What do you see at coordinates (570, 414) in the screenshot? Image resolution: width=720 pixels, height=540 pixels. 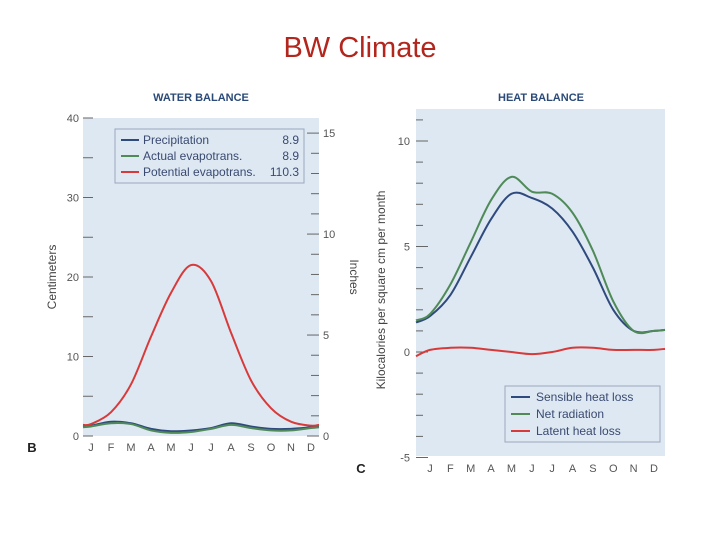 I see `legend-label: Net radiation` at bounding box center [570, 414].